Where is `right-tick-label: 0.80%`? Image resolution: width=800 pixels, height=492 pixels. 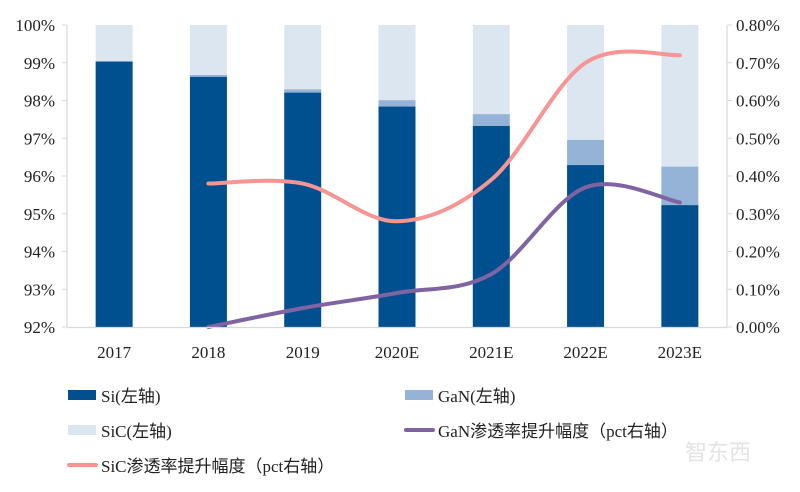 right-tick-label: 0.80% is located at coordinates (758, 25).